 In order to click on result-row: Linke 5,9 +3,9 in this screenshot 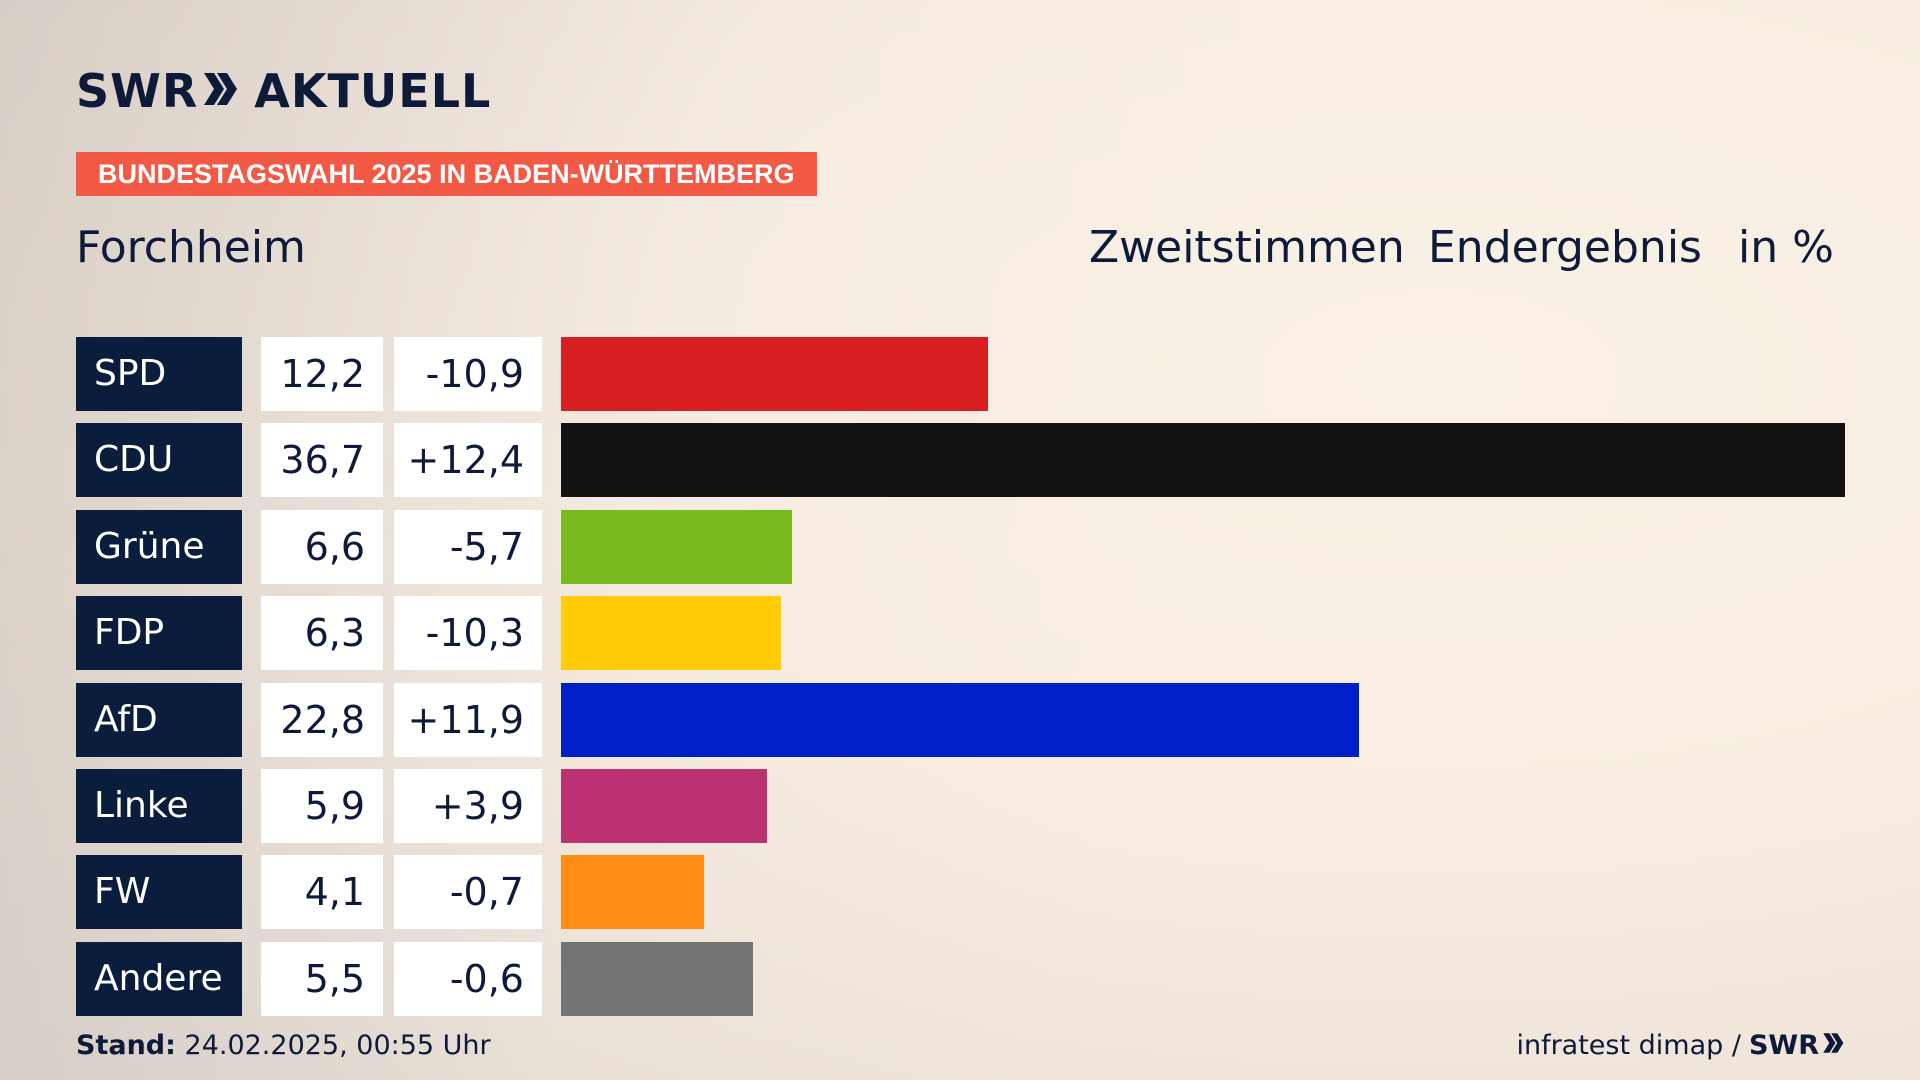, I will do `click(960, 806)`.